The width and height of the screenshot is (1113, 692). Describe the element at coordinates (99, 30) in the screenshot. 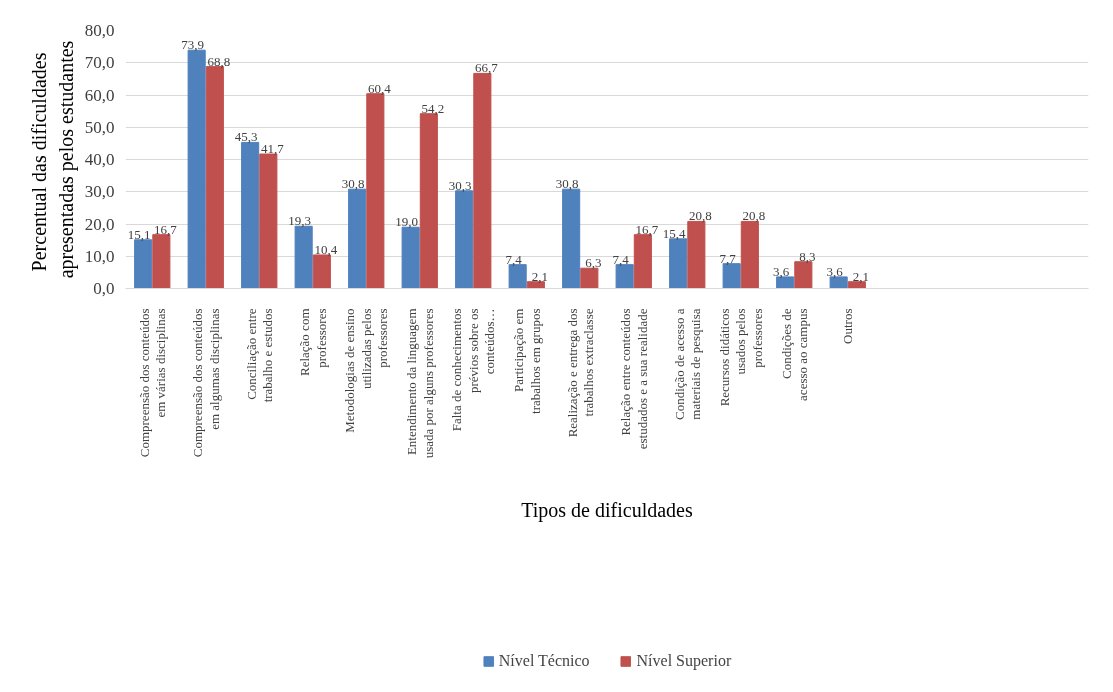

I see `y-tick-label: 80,0` at that location.